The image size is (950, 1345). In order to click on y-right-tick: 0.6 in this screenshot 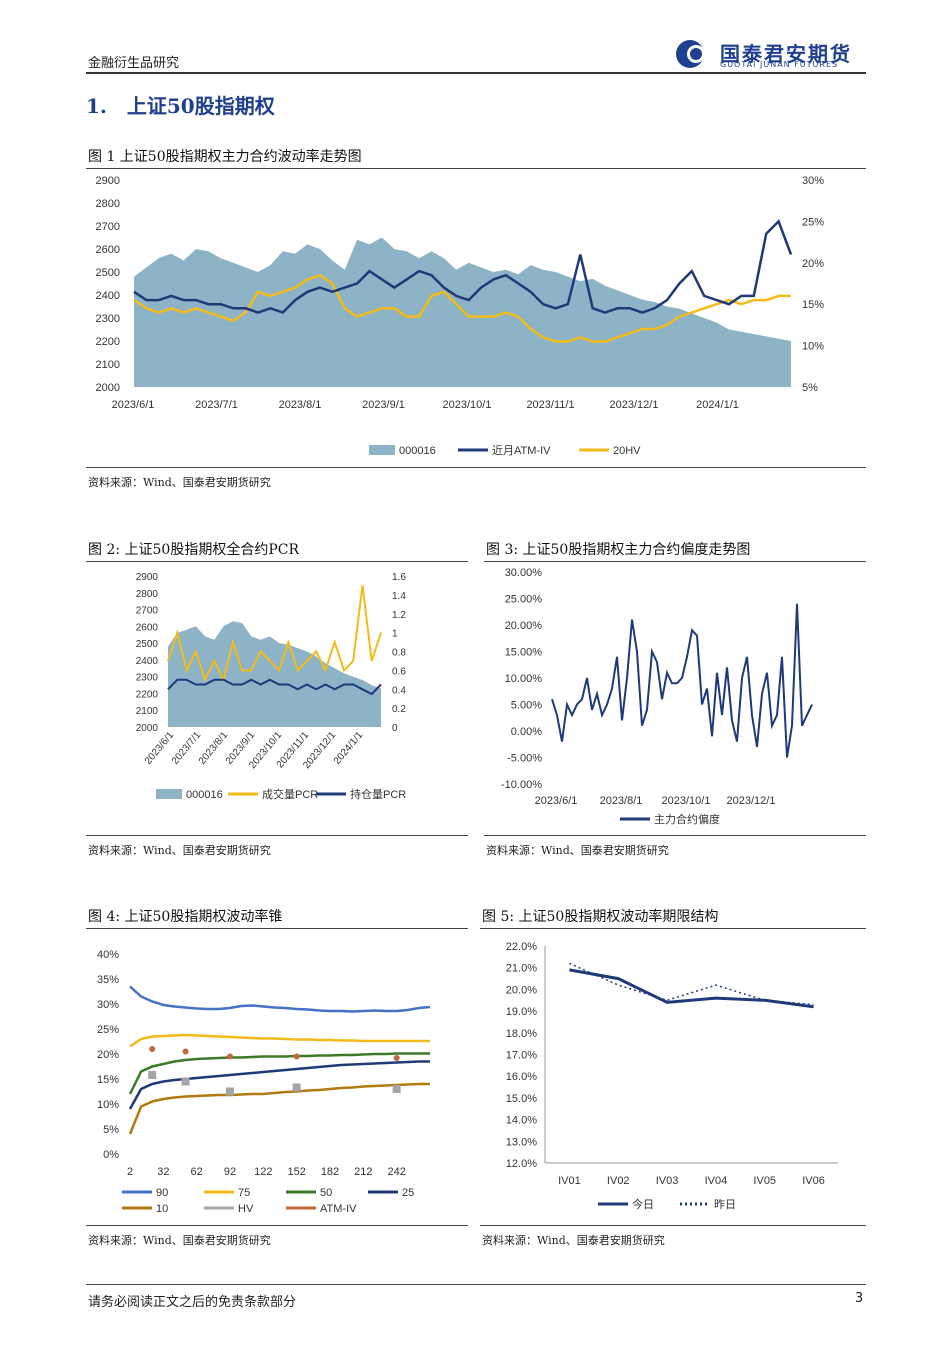, I will do `click(399, 671)`.